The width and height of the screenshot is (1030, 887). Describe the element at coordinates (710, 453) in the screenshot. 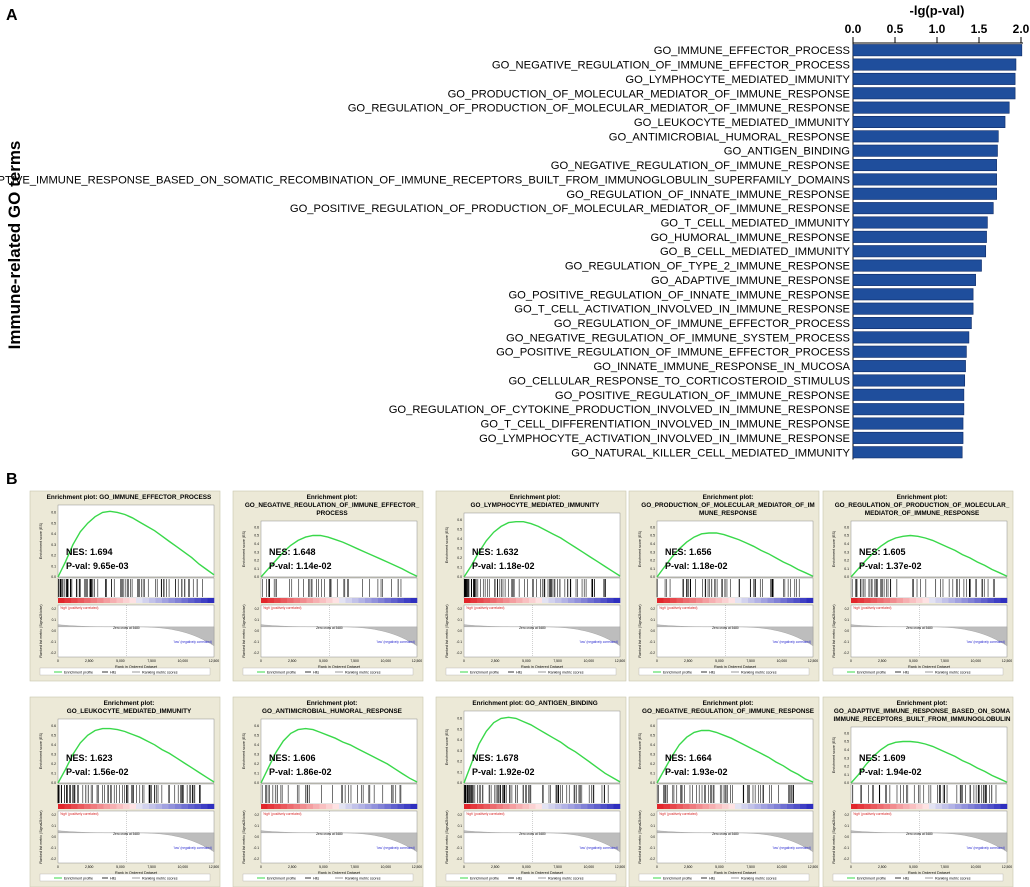

I see `bar-label: GO_NATURAL_KILLER_CELL_MEDIATED_IMMUNITY` at that location.